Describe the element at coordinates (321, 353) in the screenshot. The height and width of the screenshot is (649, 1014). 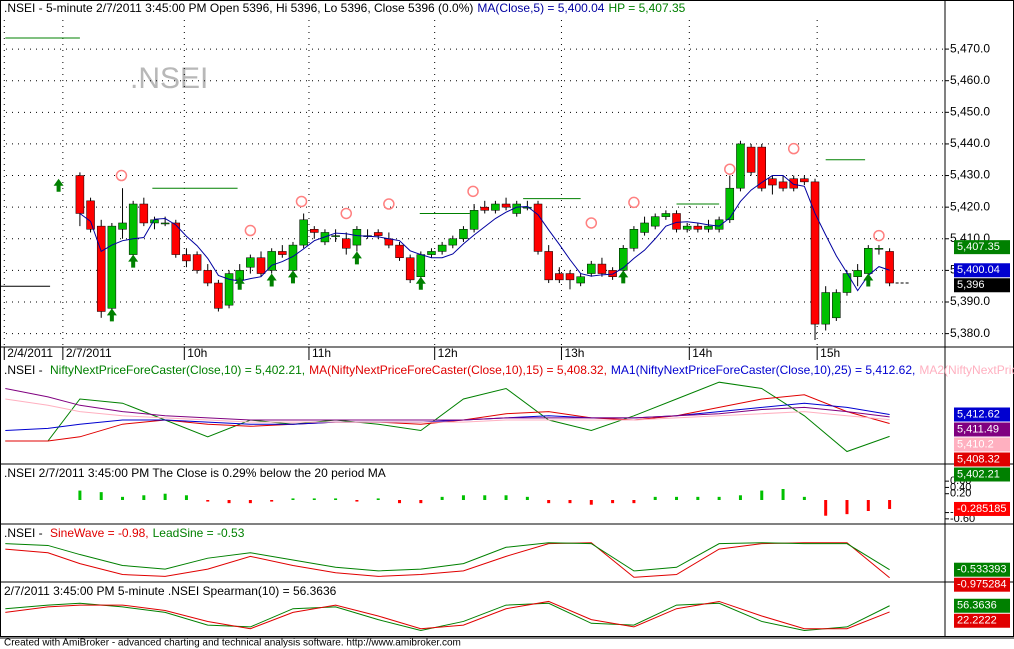
I see `x-tick-label: 11h` at that location.